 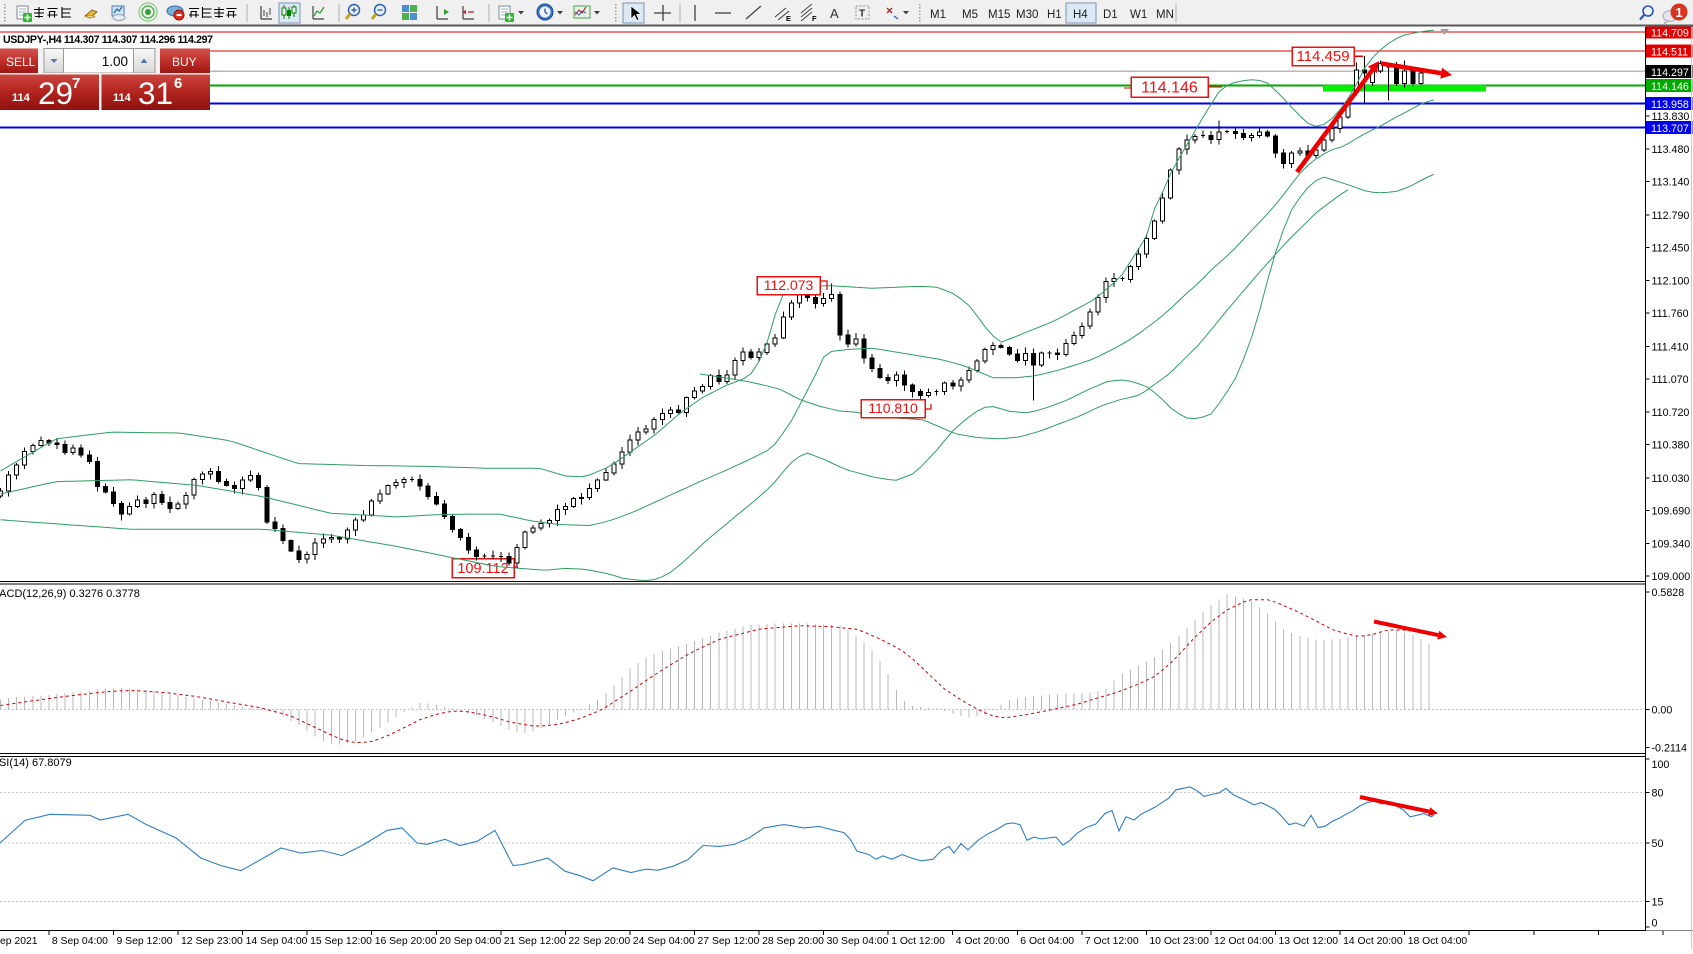 What do you see at coordinates (983, 941) in the screenshot?
I see `svg-text: 4 Oct 20:00` at bounding box center [983, 941].